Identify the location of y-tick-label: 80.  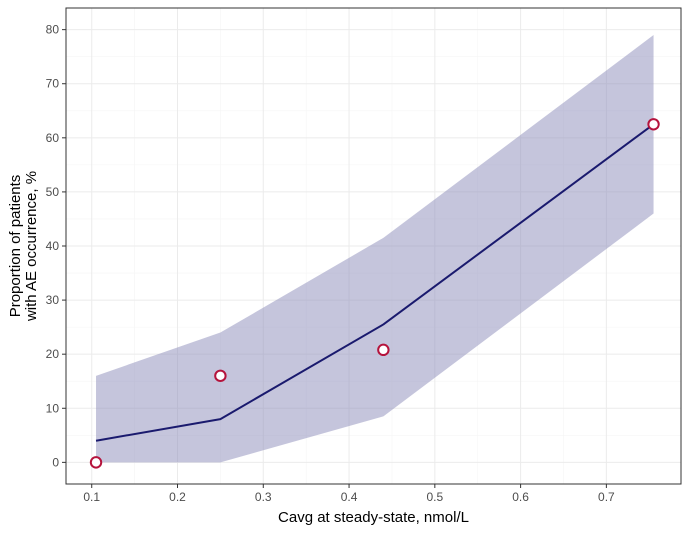
(53, 30).